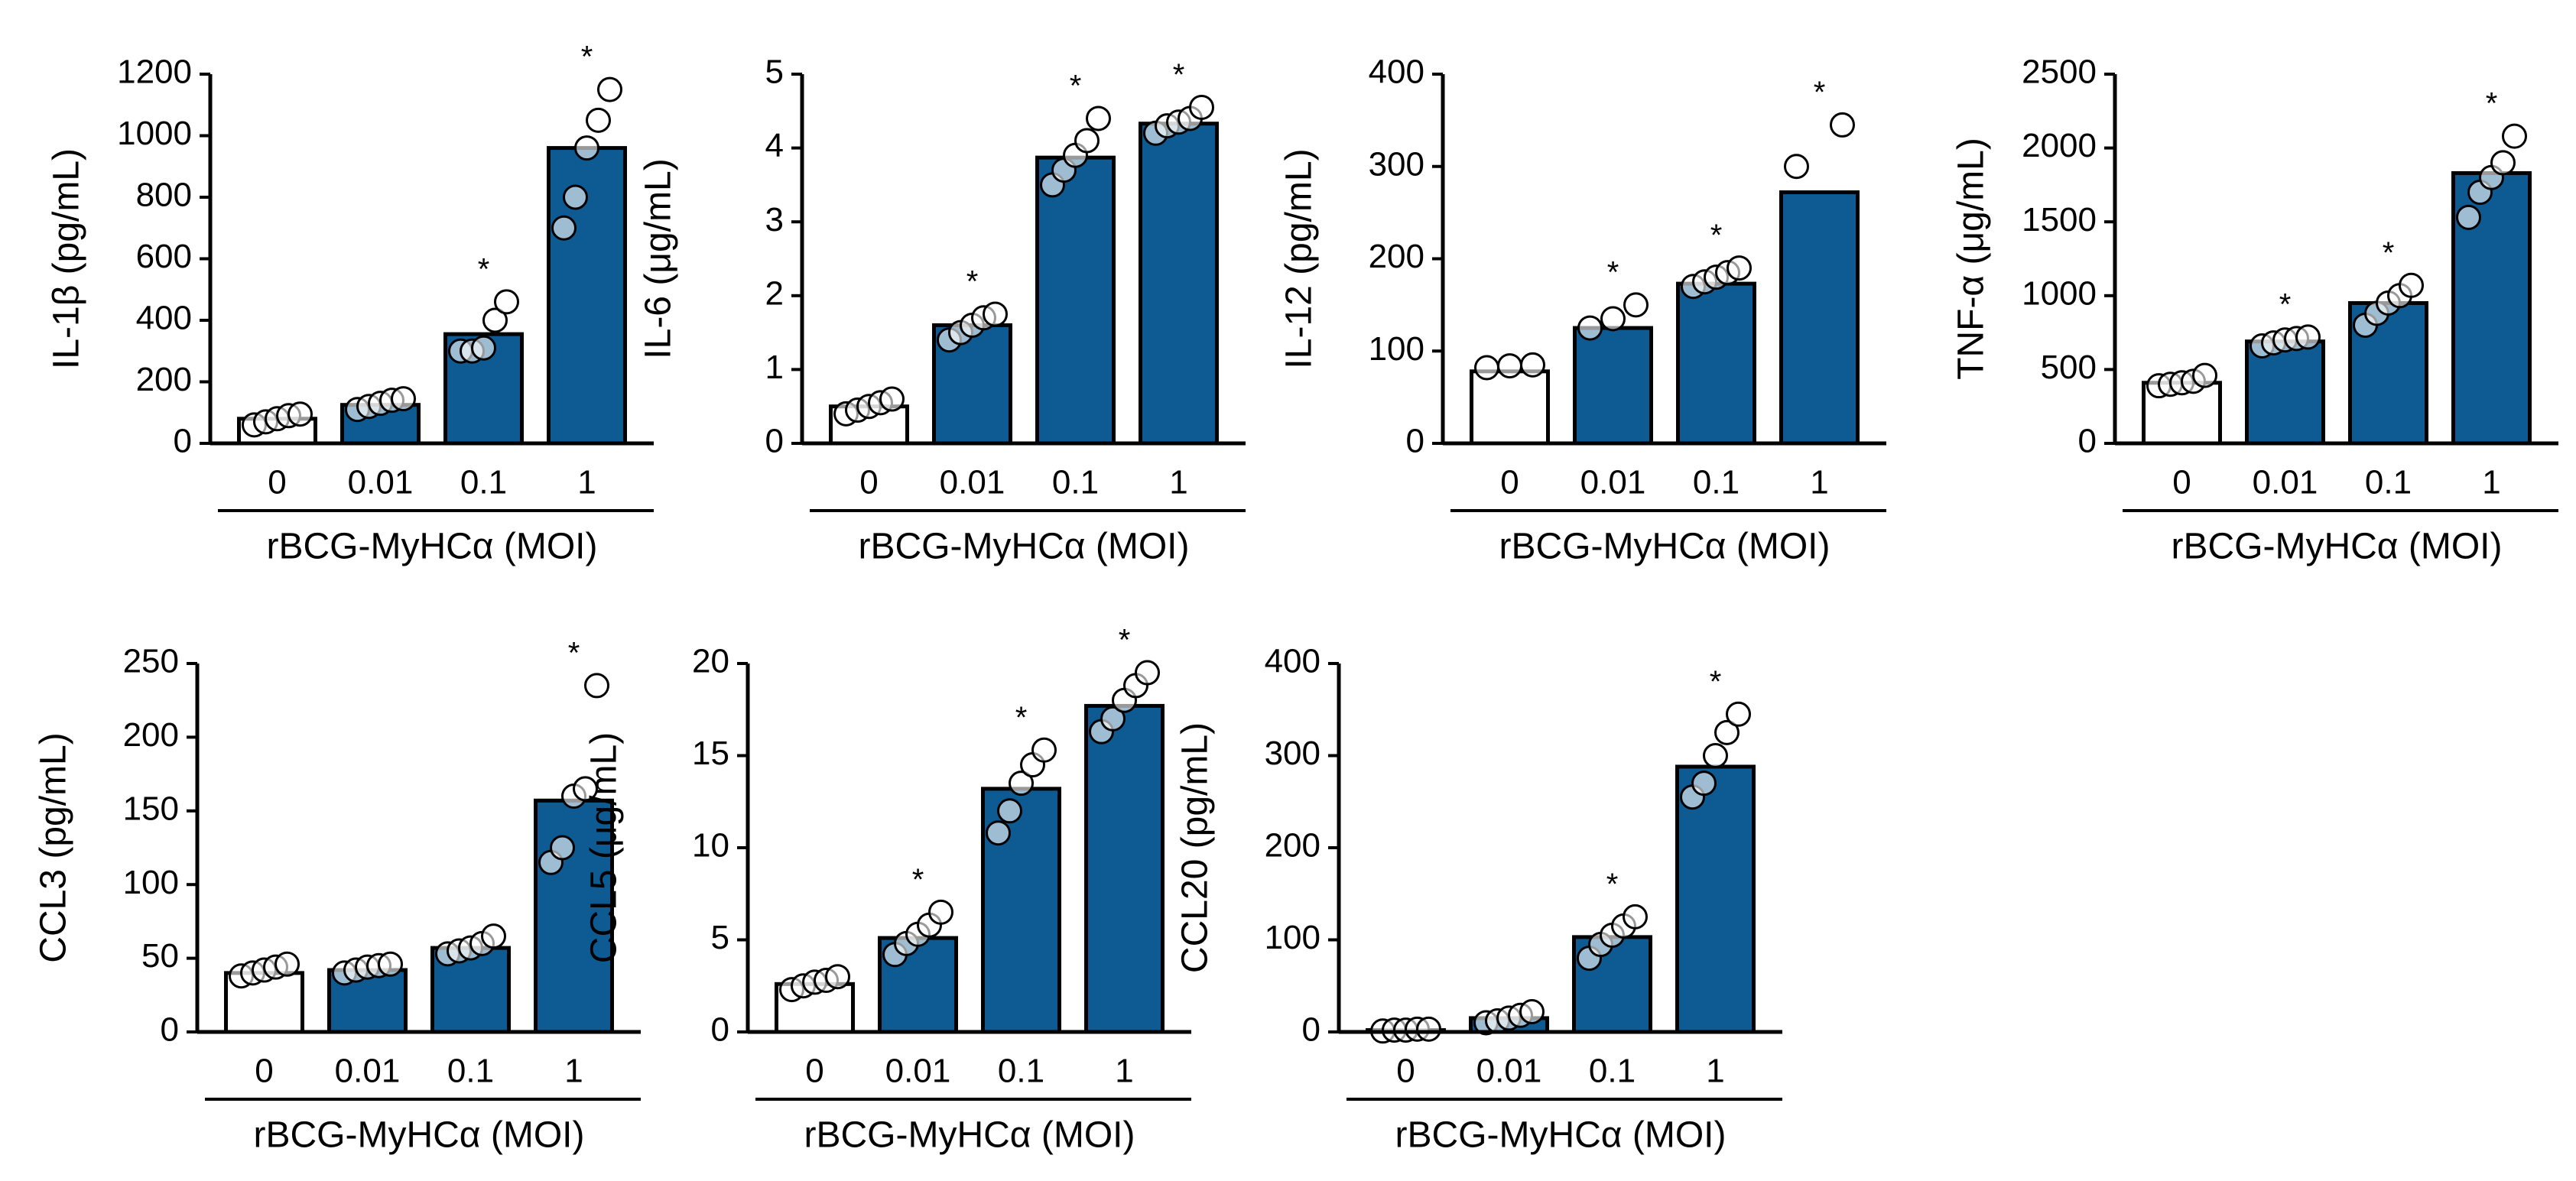  What do you see at coordinates (1300, 258) in the screenshot?
I see `y-axis-label: IL-12 (pg/mL)` at bounding box center [1300, 258].